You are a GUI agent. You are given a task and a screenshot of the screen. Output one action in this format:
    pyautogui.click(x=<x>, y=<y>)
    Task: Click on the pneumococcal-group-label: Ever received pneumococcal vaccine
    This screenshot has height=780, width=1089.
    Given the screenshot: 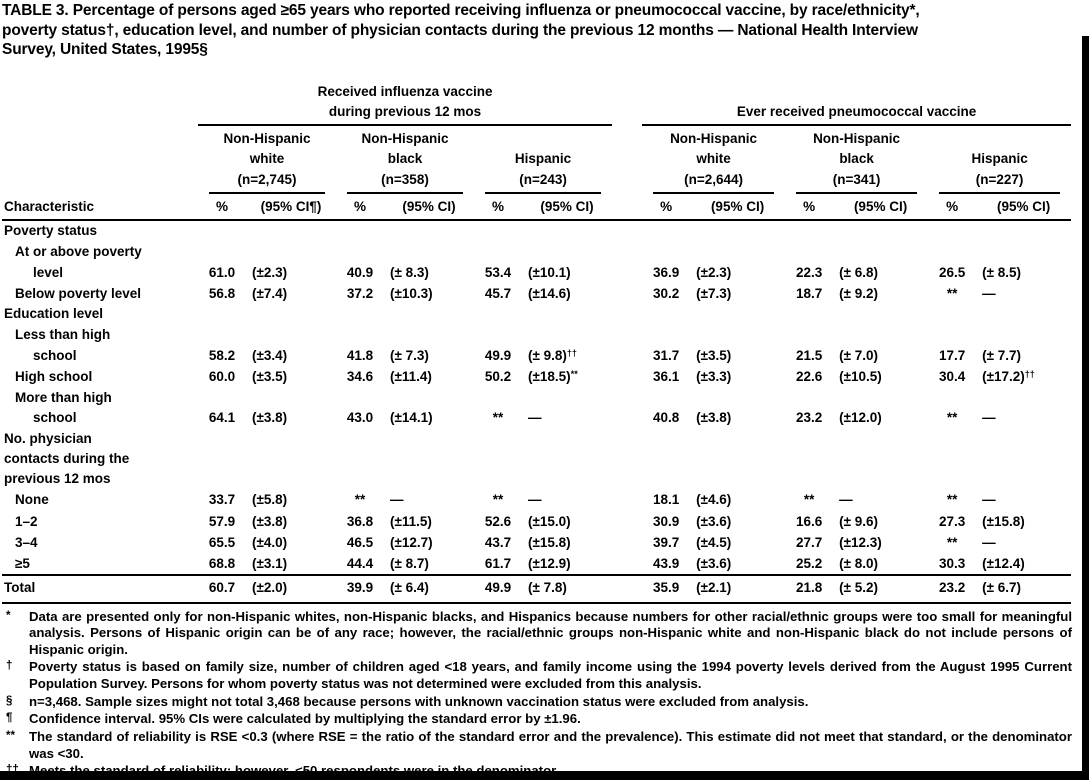 What is the action you would take?
    pyautogui.click(x=856, y=111)
    